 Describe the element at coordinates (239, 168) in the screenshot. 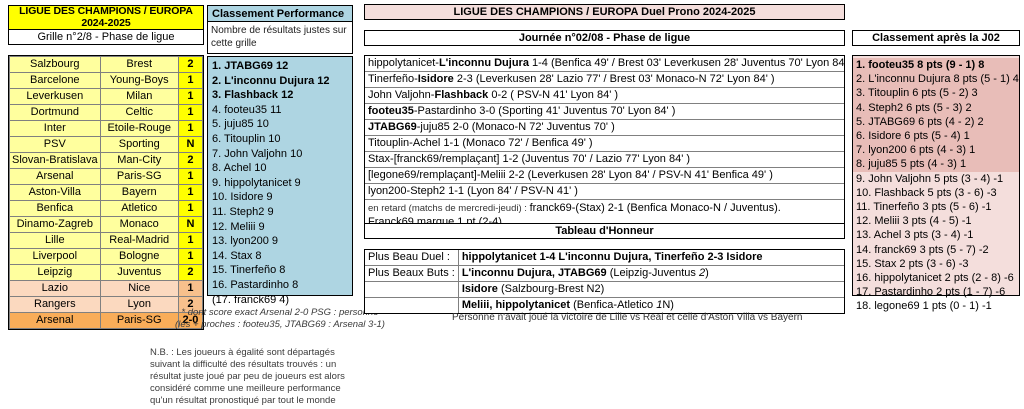

I see `list-item: 8. Achel 10` at that location.